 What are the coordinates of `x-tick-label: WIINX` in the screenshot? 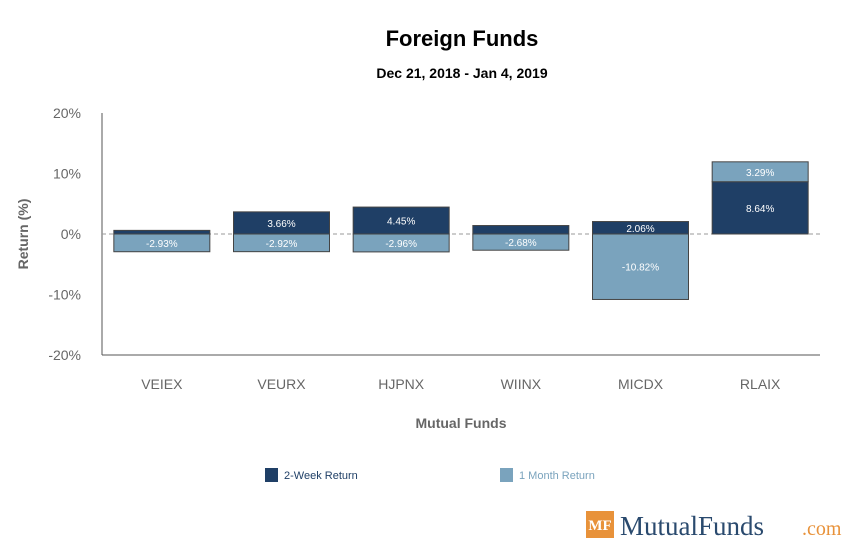 It's located at (521, 384).